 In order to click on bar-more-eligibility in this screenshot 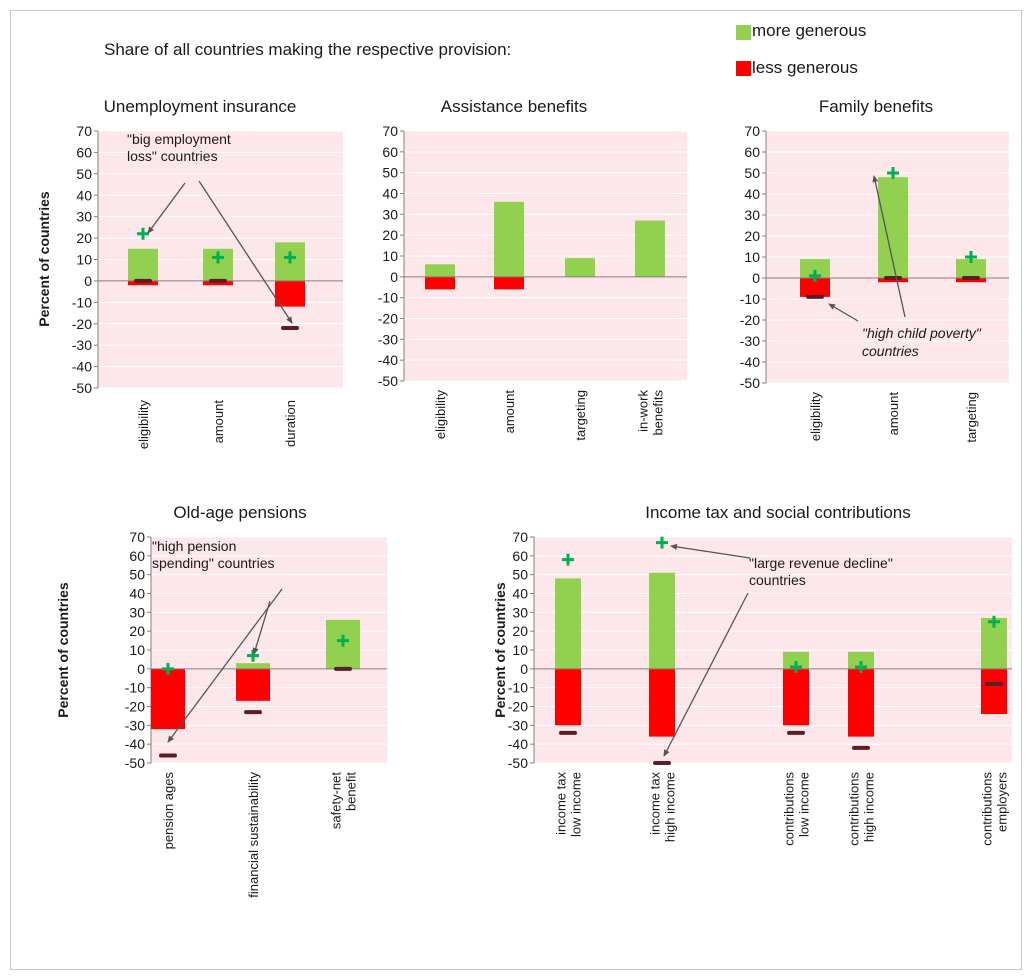, I will do `click(815, 268)`.